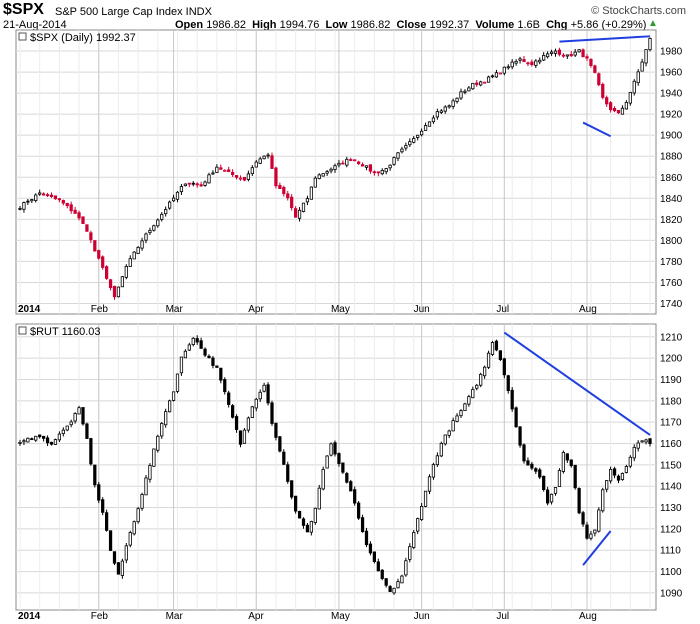 Image resolution: width=700 pixels, height=624 pixels. Describe the element at coordinates (422, 309) in the screenshot. I see `spx-x-tick-label: Jun` at that location.